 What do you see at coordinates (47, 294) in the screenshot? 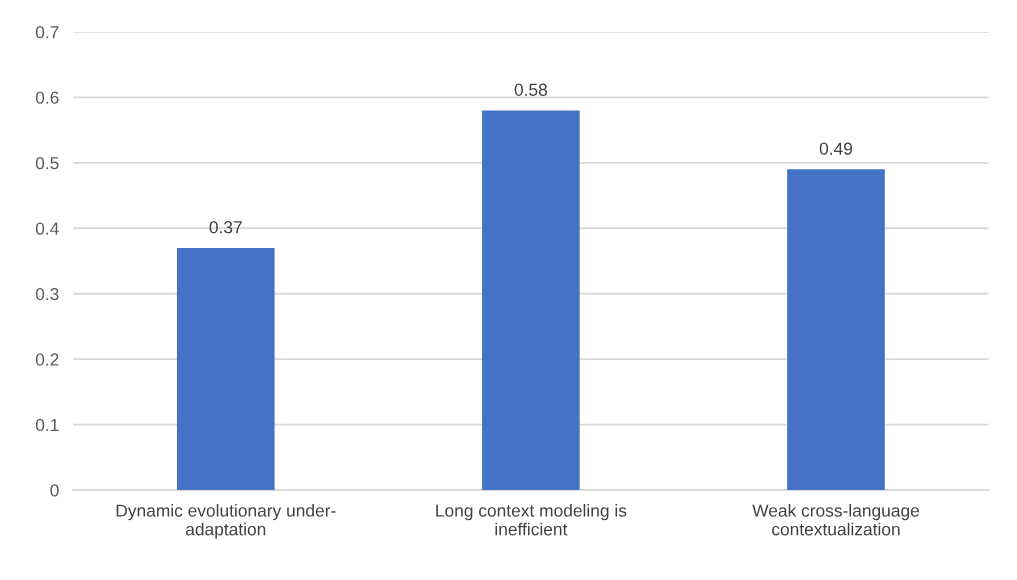
I see `y-tick-label: 0.3` at bounding box center [47, 294].